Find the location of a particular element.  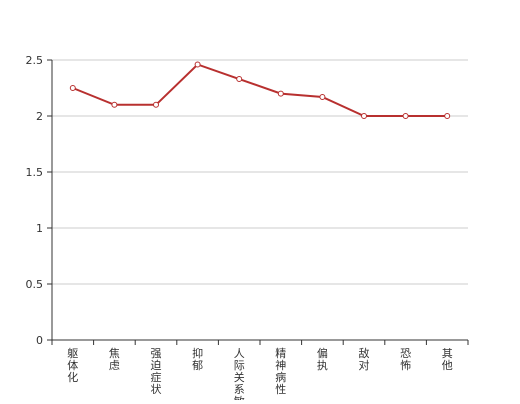

x-tick-label: 精神病性 is located at coordinates (280, 371).